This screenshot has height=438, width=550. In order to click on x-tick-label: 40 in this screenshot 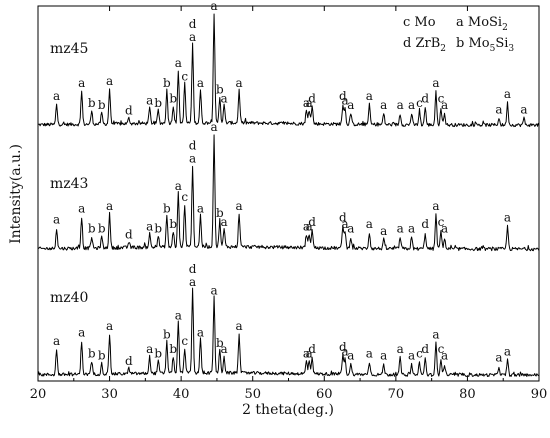, I will do `click(181, 394)`.